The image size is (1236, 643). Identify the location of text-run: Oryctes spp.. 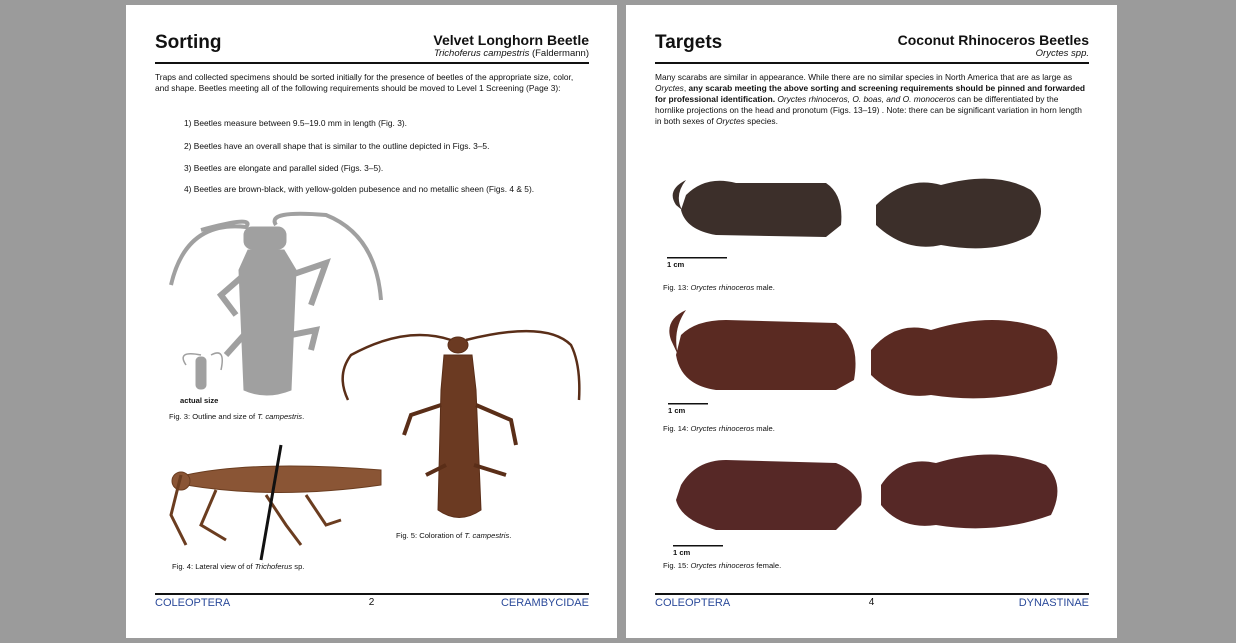
(1062, 53).